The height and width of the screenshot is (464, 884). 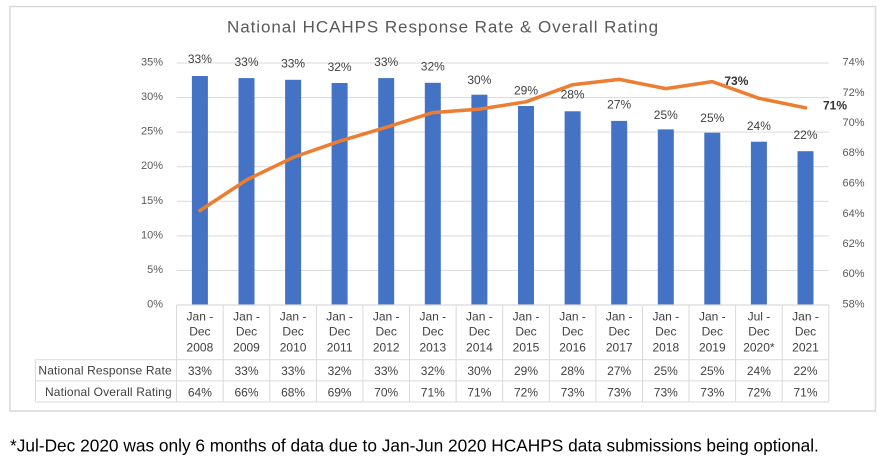 I want to click on svg-text: 2014, so click(x=479, y=348).